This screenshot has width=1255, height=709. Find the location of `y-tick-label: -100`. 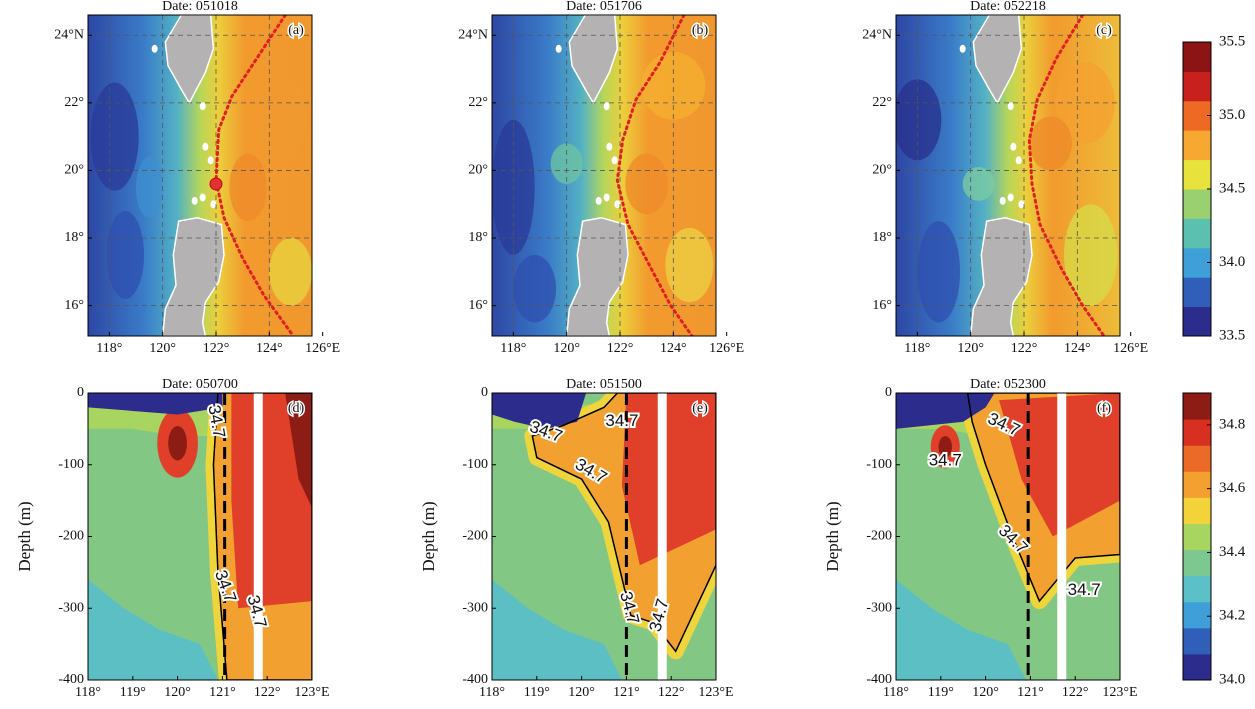

y-tick-label: -100 is located at coordinates (71, 464).